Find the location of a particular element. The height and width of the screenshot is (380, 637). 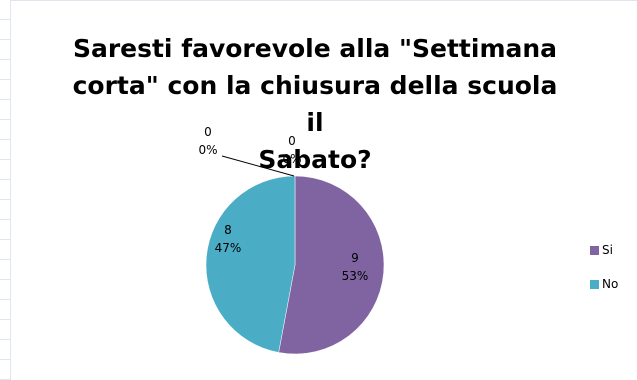

sheet-top-border is located at coordinates (318, 0).